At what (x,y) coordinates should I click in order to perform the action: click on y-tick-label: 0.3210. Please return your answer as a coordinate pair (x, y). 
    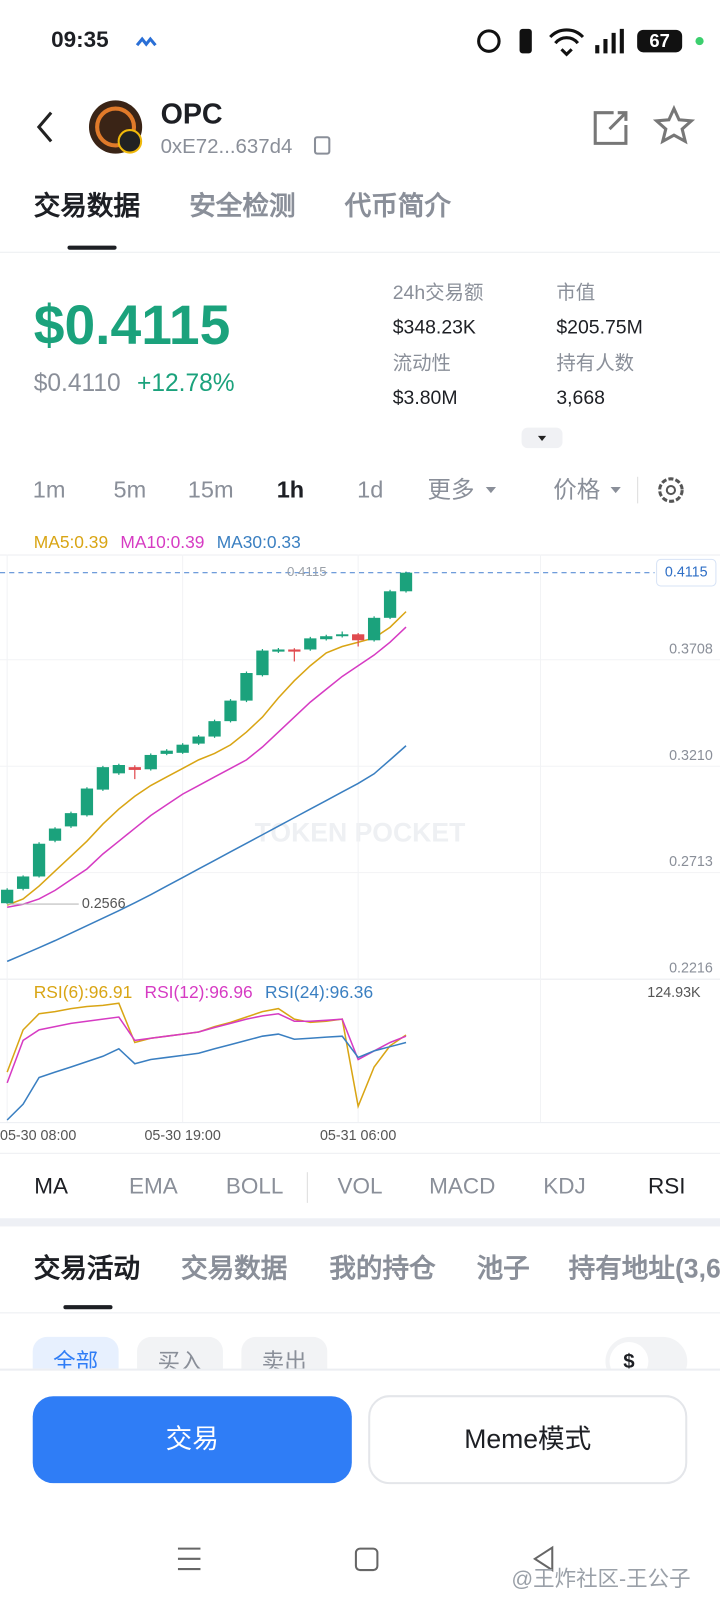
    Looking at the image, I should click on (691, 756).